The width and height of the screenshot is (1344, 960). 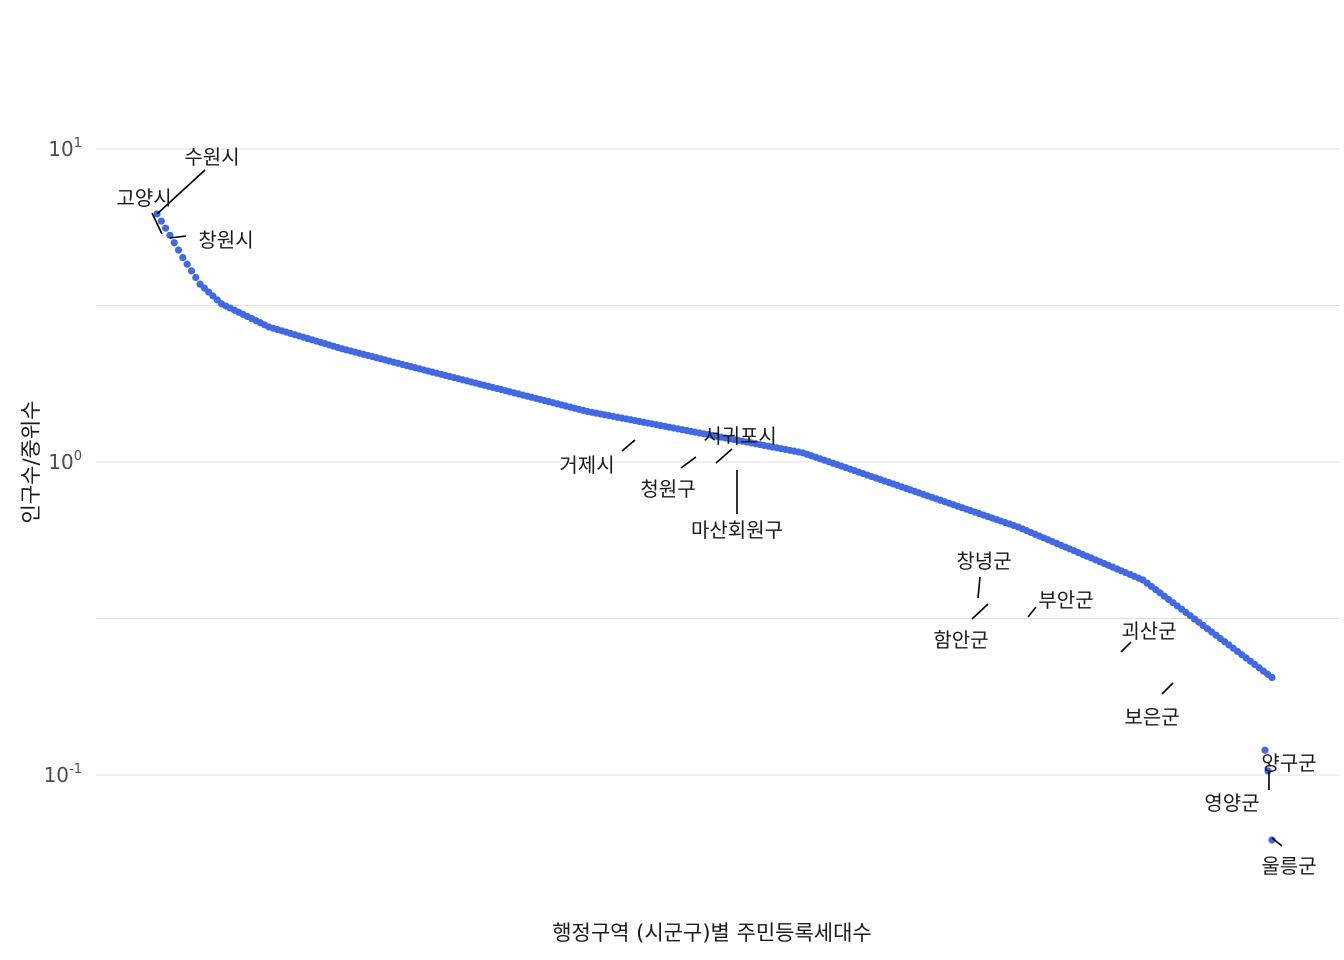 What do you see at coordinates (1288, 763) in the screenshot?
I see `point-label: 양구군` at bounding box center [1288, 763].